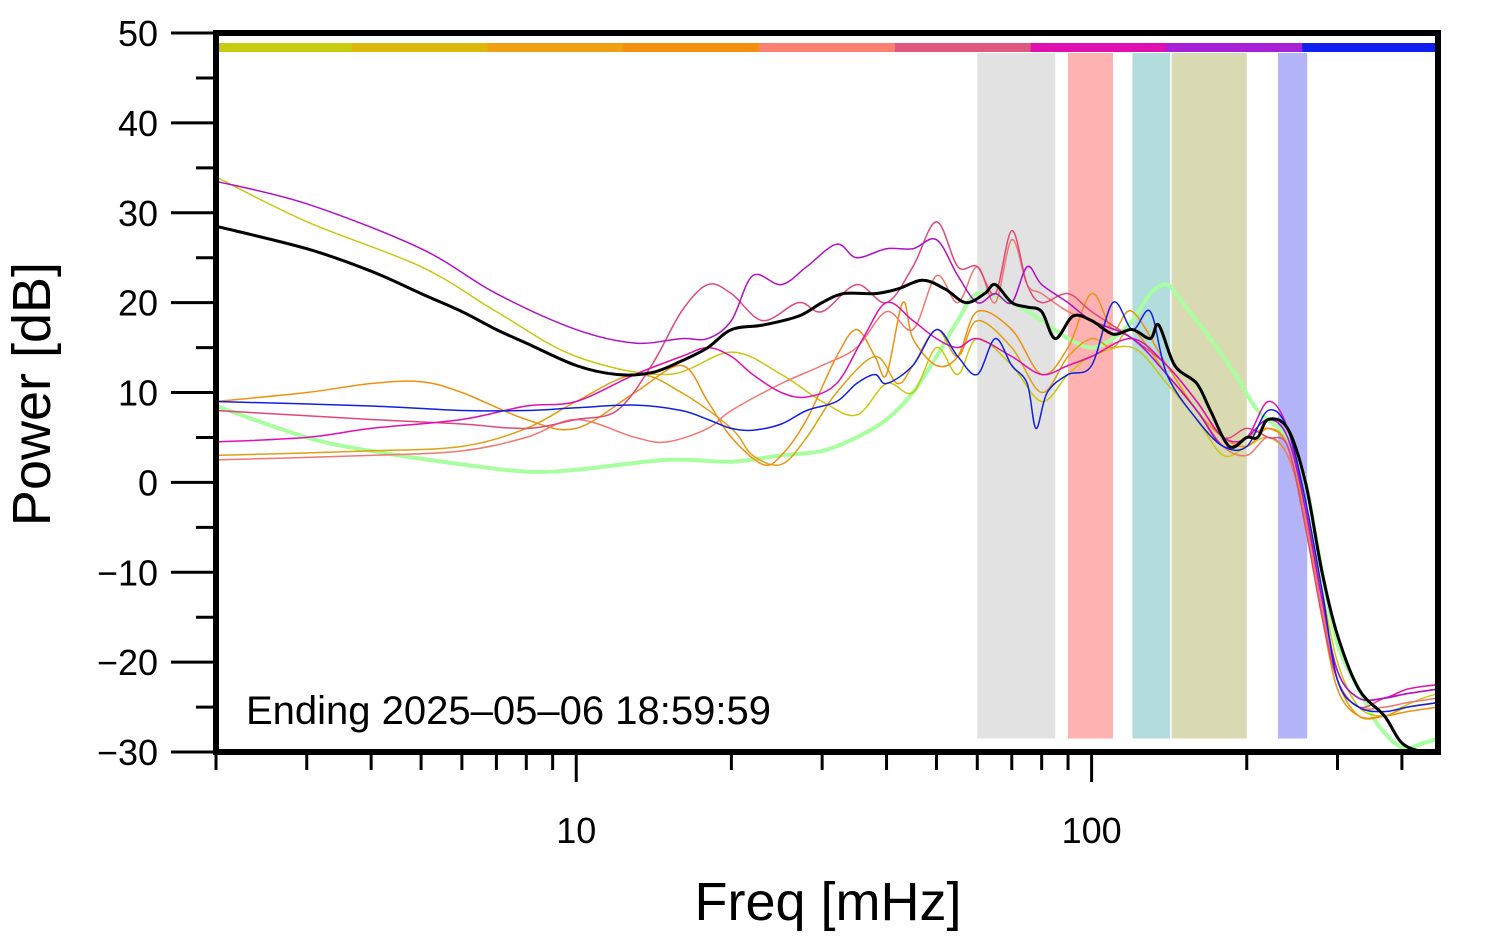 The image size is (1494, 952). I want to click on y-tick-label: 30, so click(138, 213).